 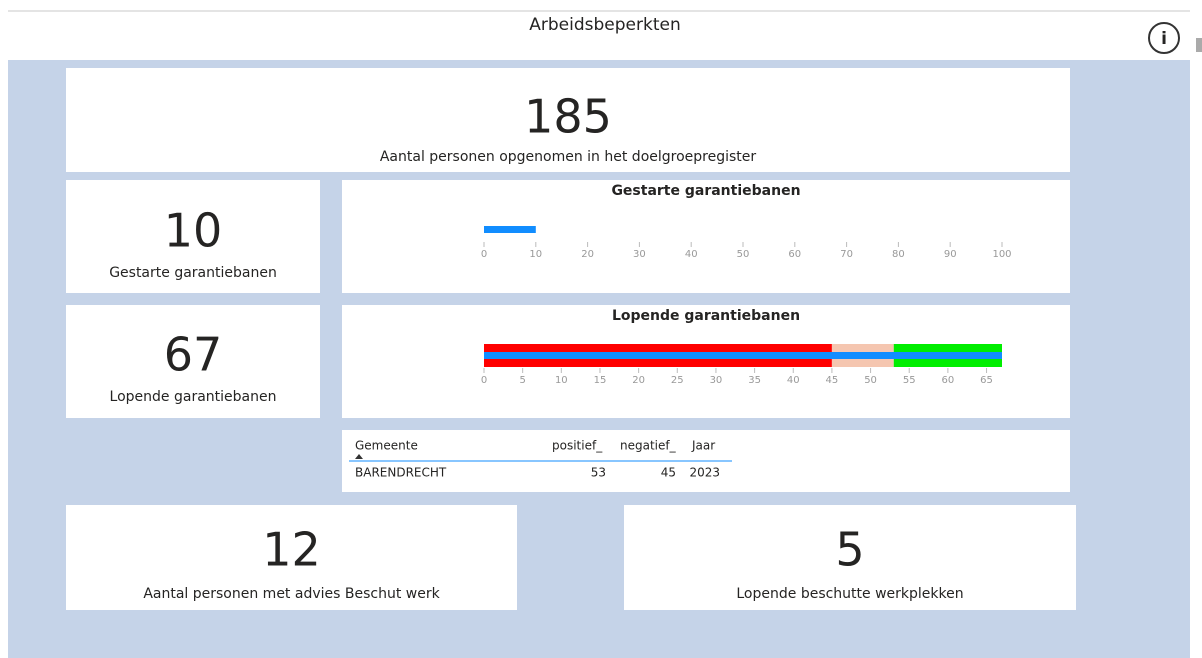 What do you see at coordinates (705, 191) in the screenshot?
I see `gauge-title: Gestarte garantiebanen` at bounding box center [705, 191].